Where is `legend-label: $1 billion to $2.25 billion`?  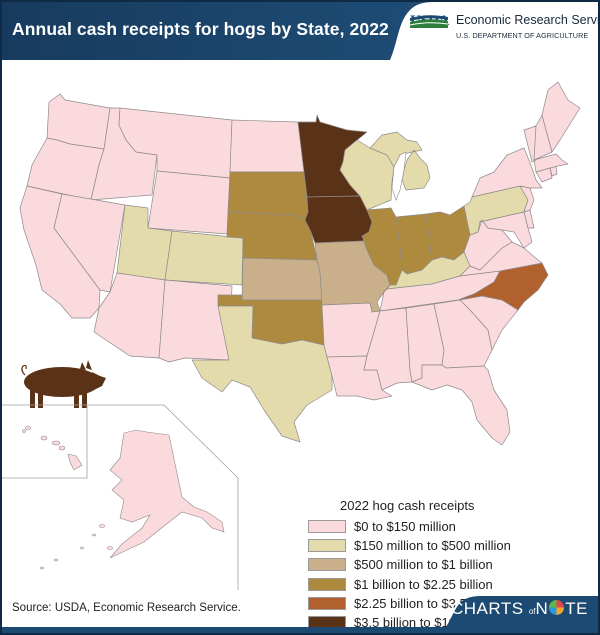
legend-label: $1 billion to $2.25 billion is located at coordinates (423, 584).